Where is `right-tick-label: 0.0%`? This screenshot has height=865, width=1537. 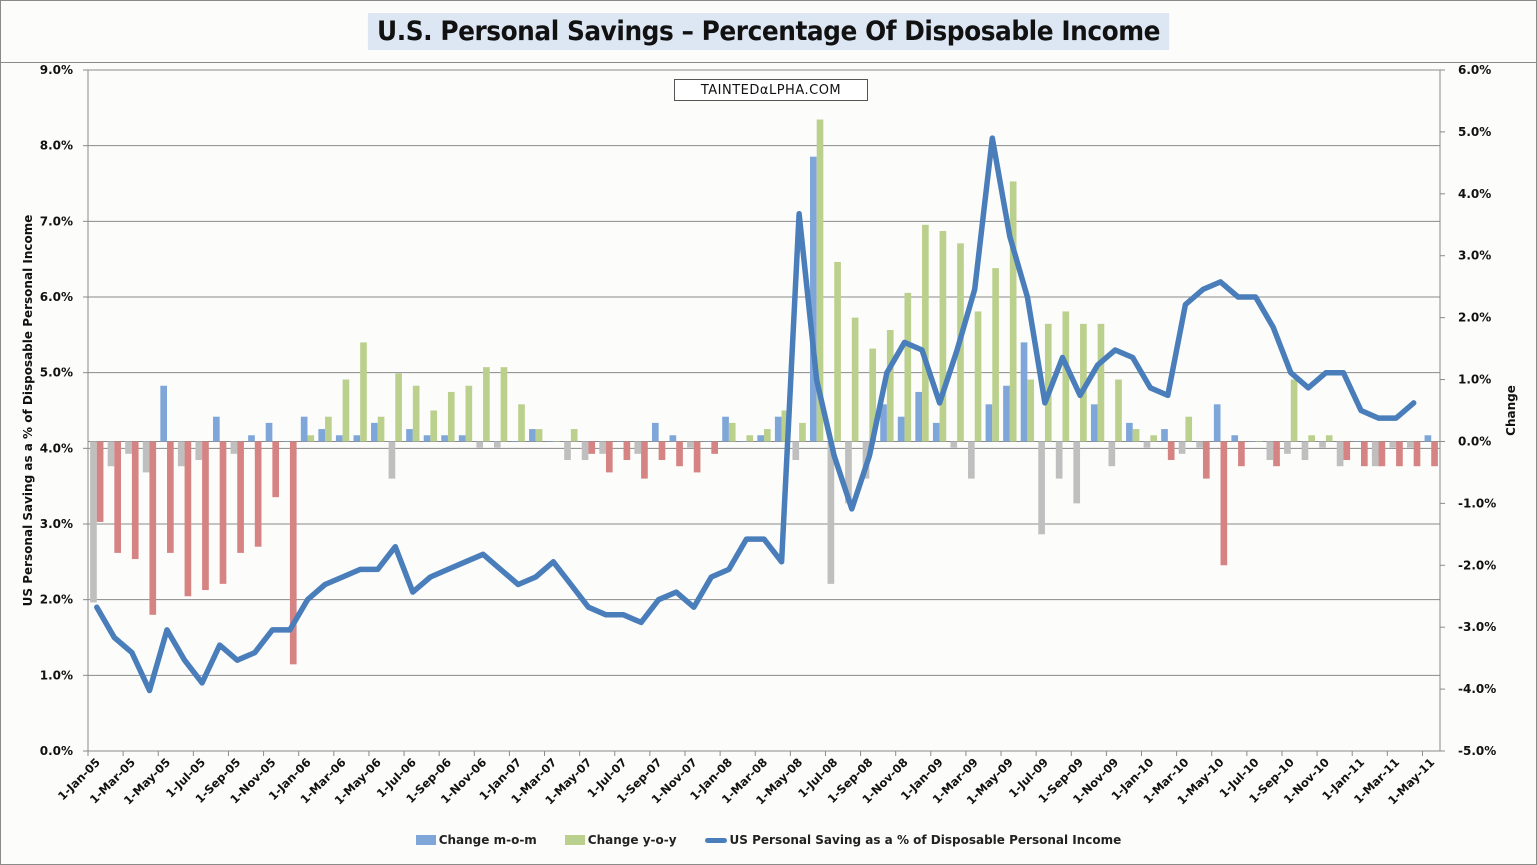
right-tick-label: 0.0% is located at coordinates (1474, 441).